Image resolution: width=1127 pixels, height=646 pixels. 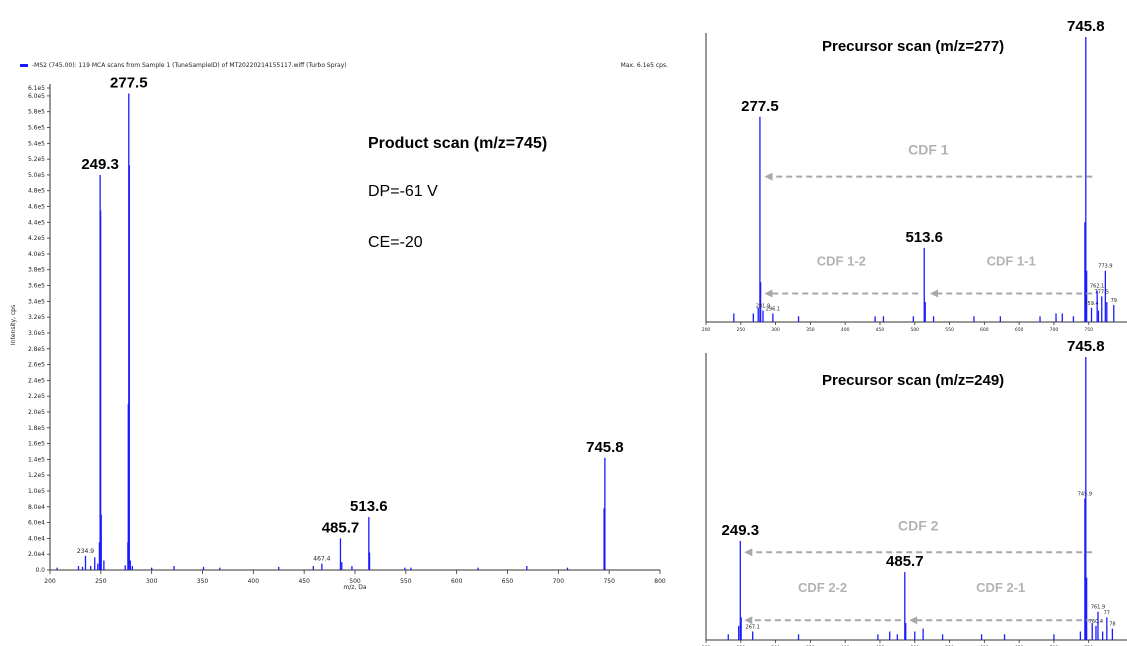 What do you see at coordinates (36, 365) in the screenshot?
I see `y-tick-label: 2.6e5` at bounding box center [36, 365].